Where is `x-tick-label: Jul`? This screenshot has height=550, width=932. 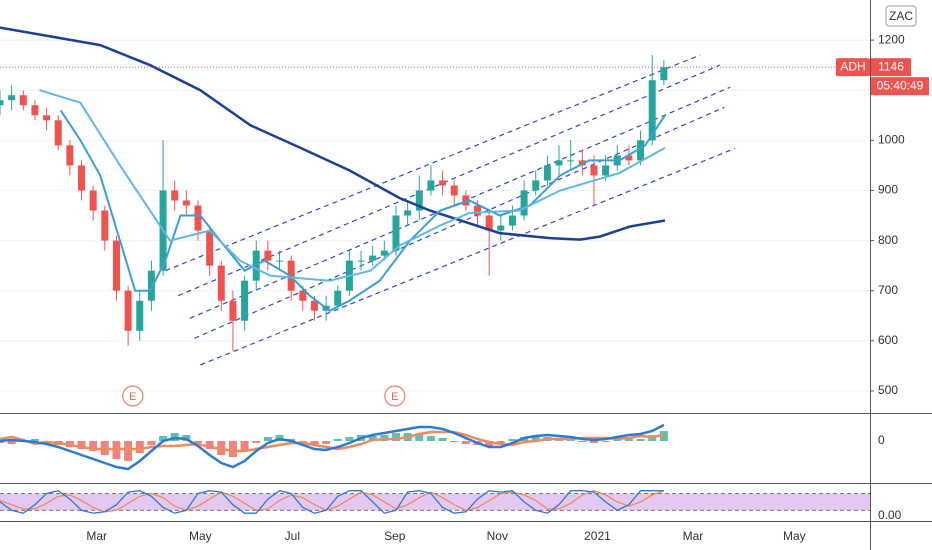
x-tick-label: Jul is located at coordinates (292, 536).